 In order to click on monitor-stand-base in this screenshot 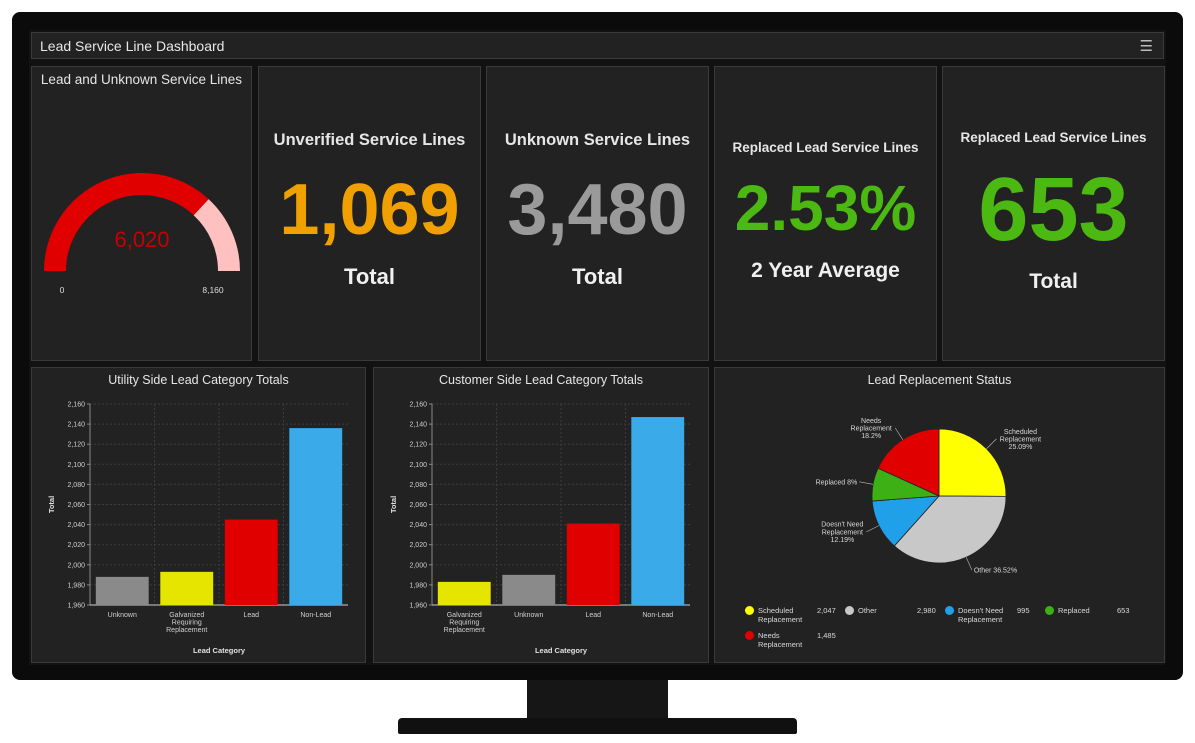, I will do `click(597, 726)`.